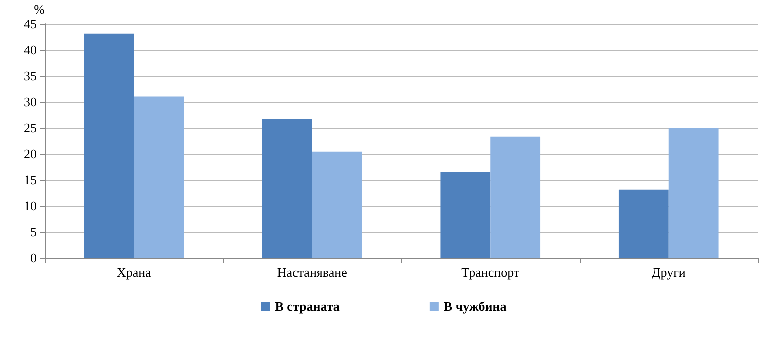  Describe the element at coordinates (33, 232) in the screenshot. I see `y-tick-label: 5` at that location.